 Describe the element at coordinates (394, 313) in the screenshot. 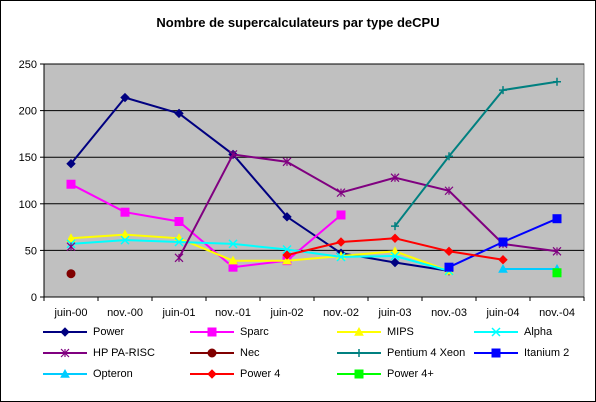

I see `x-tick-label: juin-03` at that location.